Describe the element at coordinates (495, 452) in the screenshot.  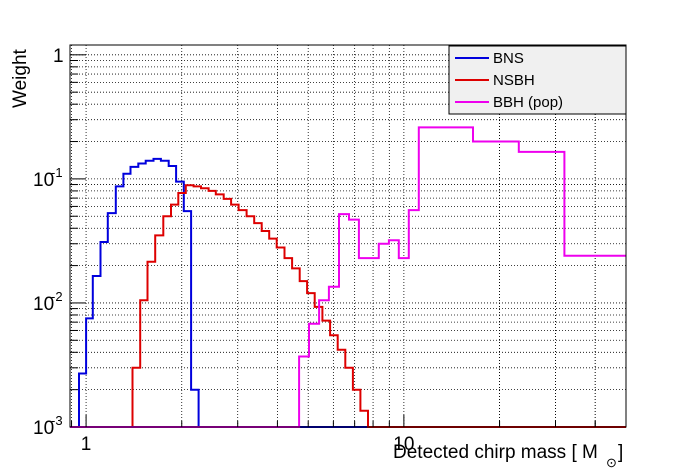
I see `x-axis-title-text: Detected chirp mass [ M` at that location.